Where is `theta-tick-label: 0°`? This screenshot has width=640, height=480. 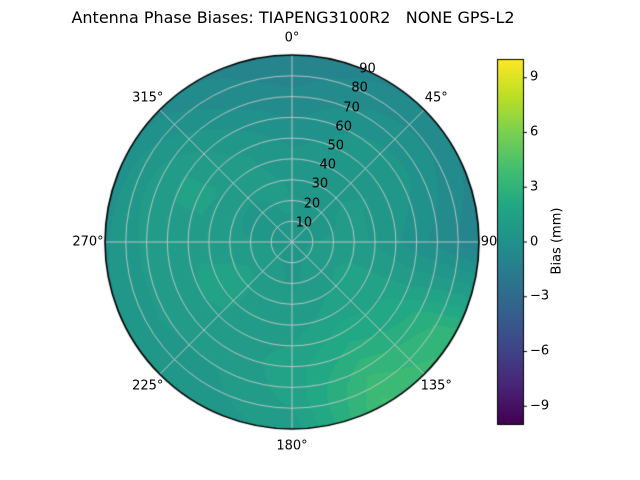 theta-tick-label: 0° is located at coordinates (292, 38).